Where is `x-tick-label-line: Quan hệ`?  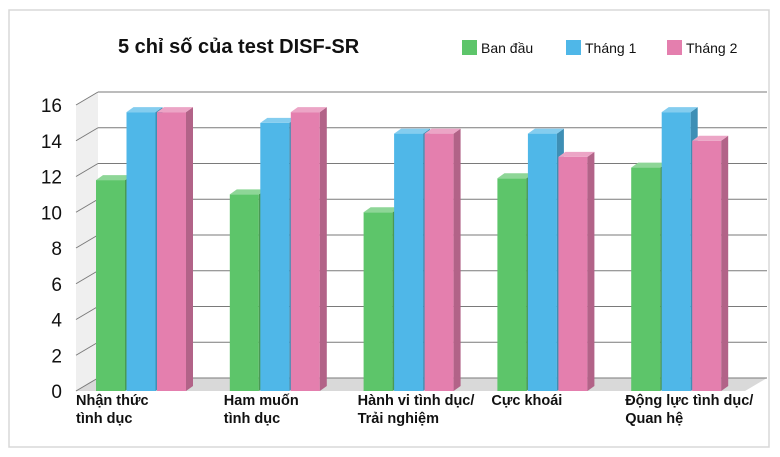 x-tick-label-line: Quan hệ is located at coordinates (654, 419).